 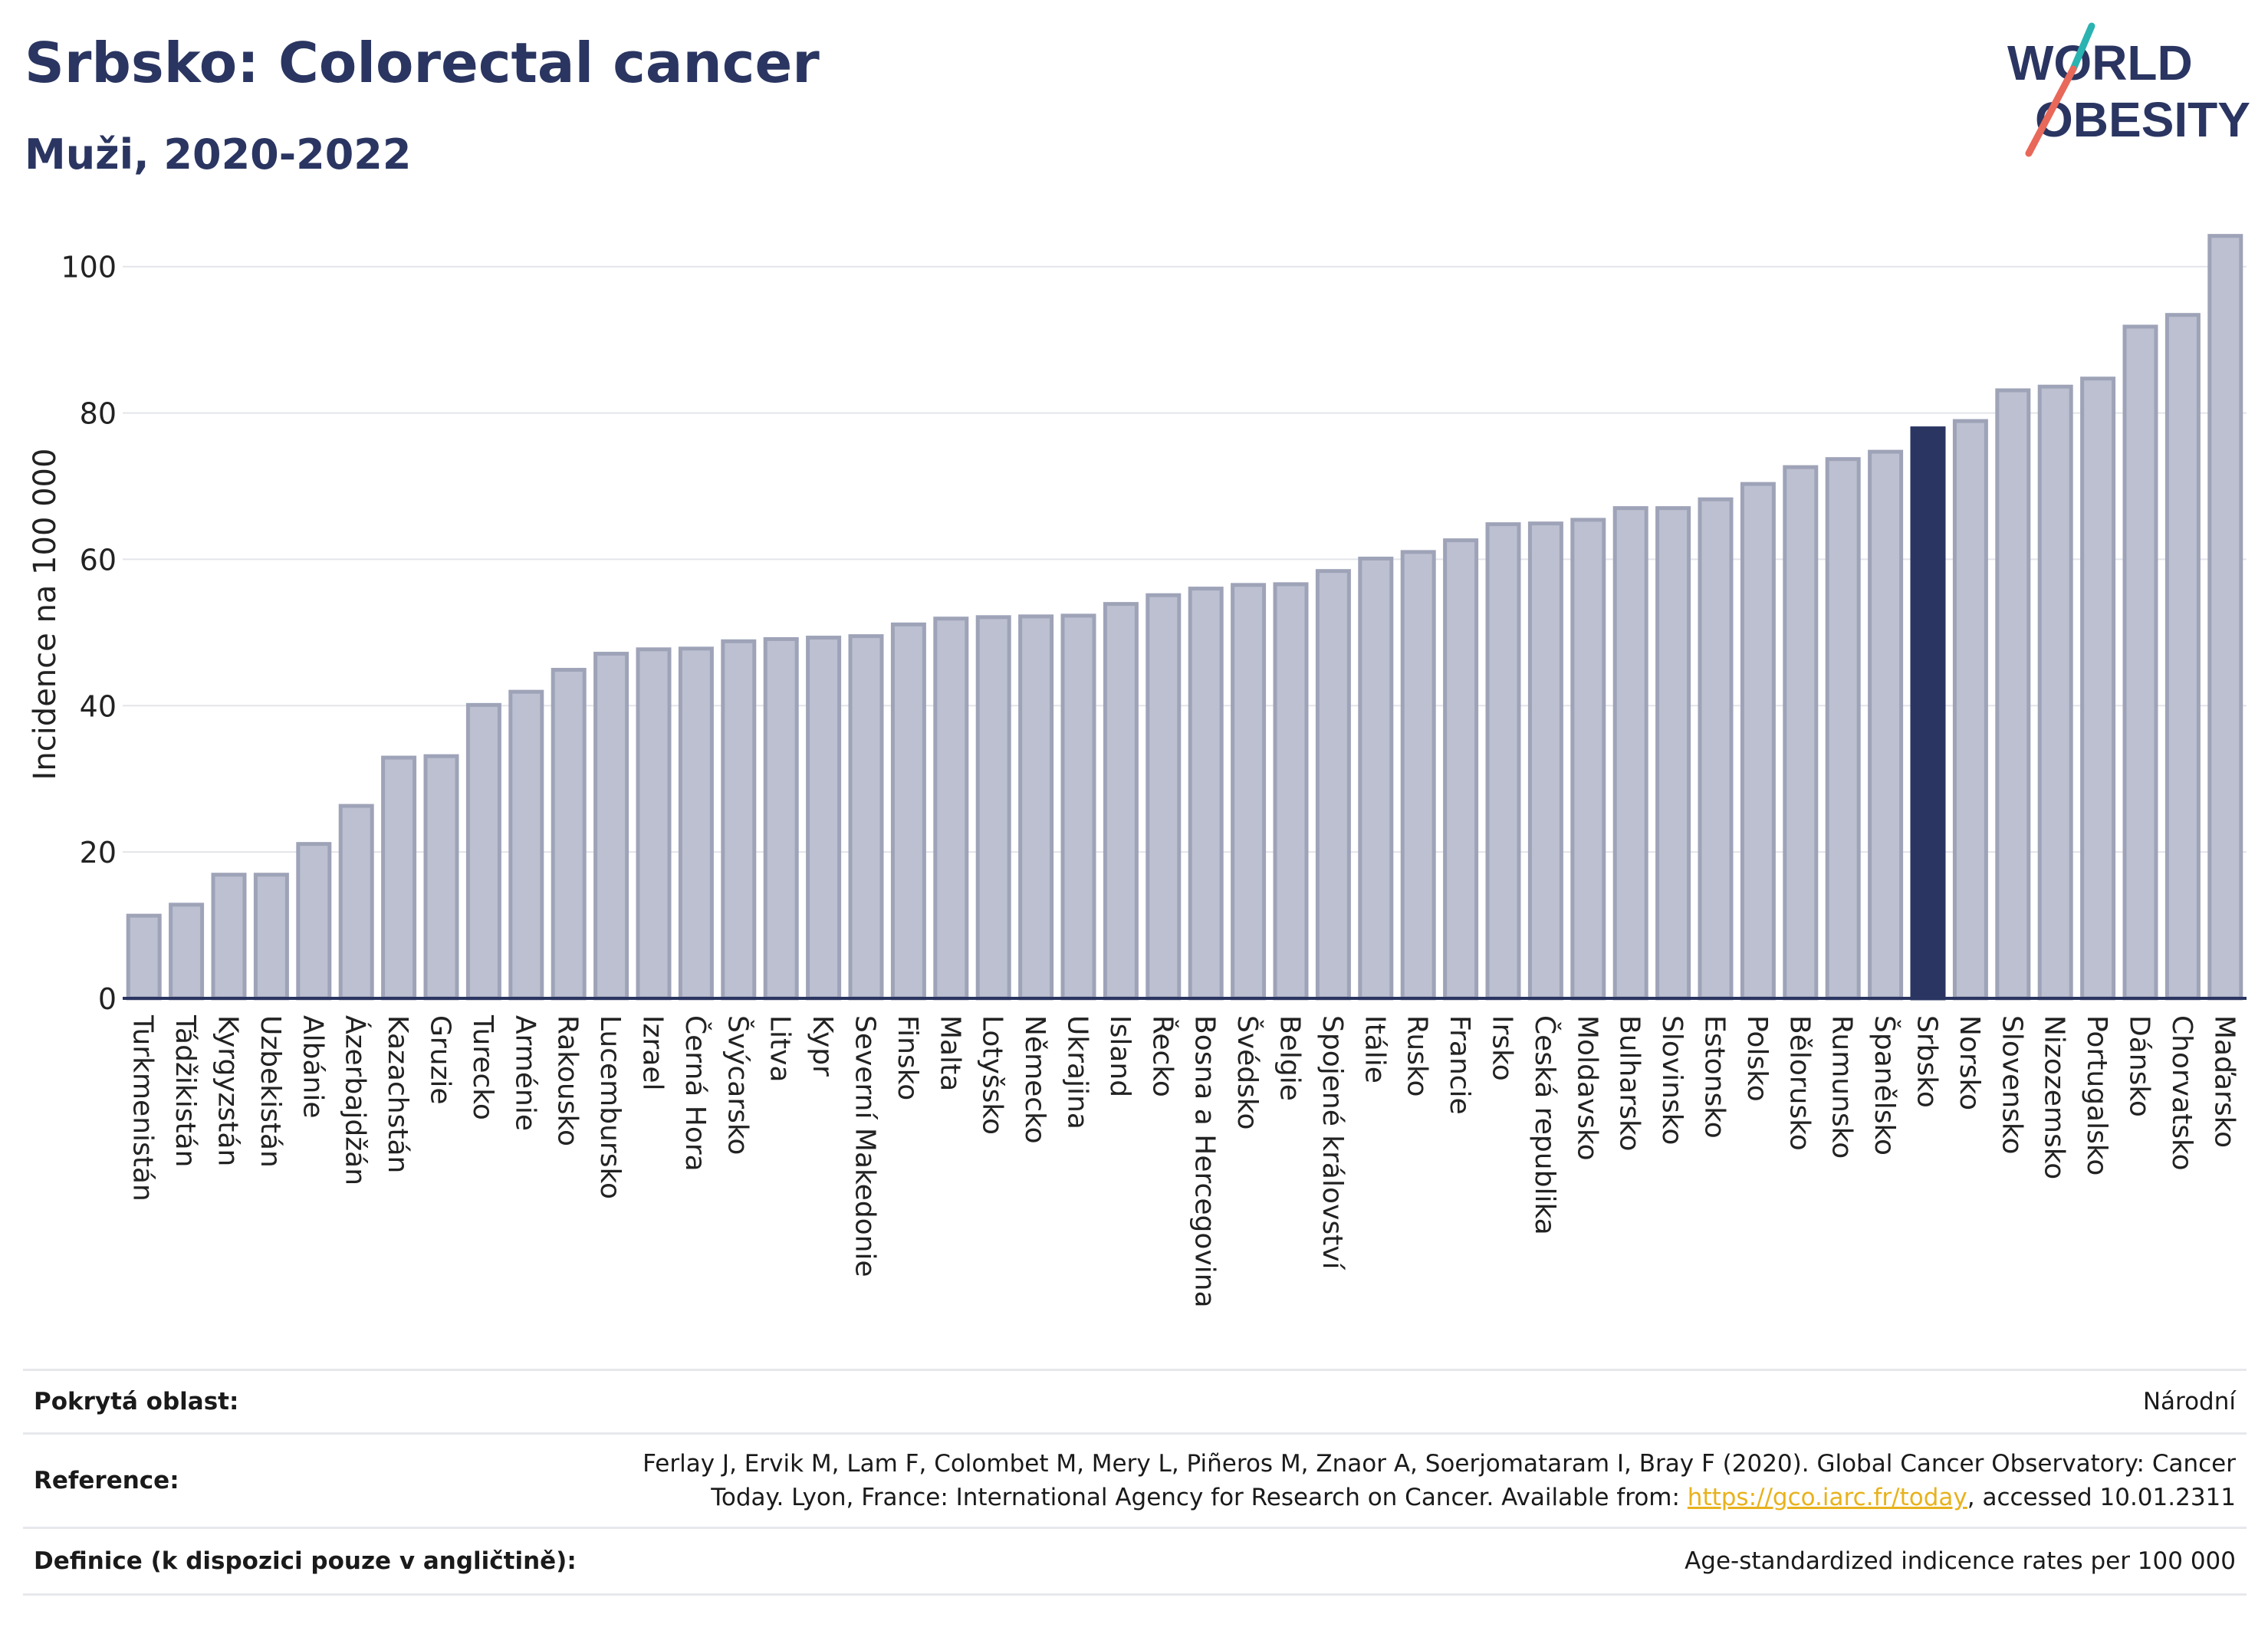 I want to click on x-tick-label: Švédsko, so click(x=1247, y=1072).